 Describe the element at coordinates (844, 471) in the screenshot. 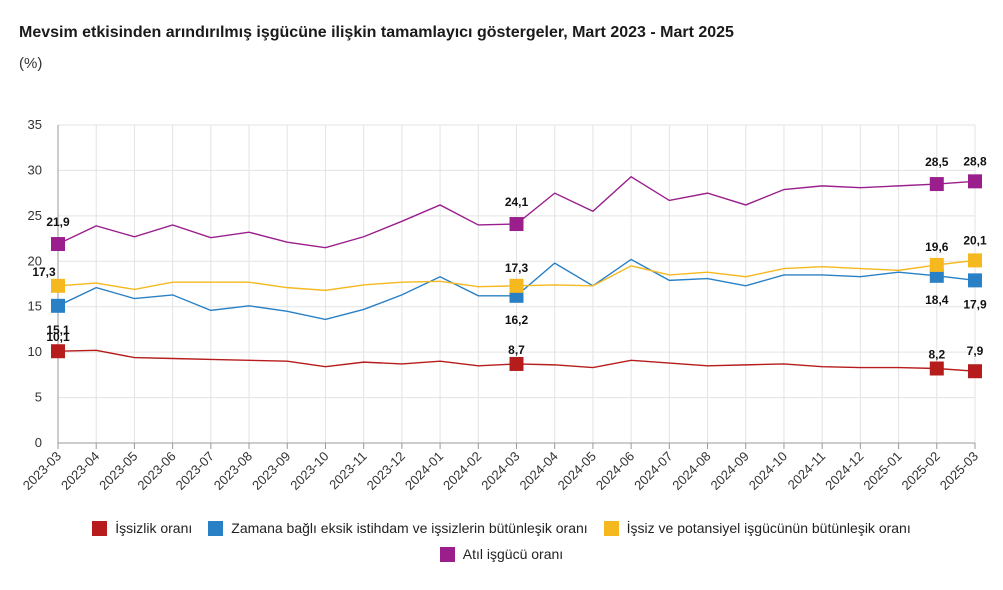

I see `x-tick-label: 2024-12` at that location.